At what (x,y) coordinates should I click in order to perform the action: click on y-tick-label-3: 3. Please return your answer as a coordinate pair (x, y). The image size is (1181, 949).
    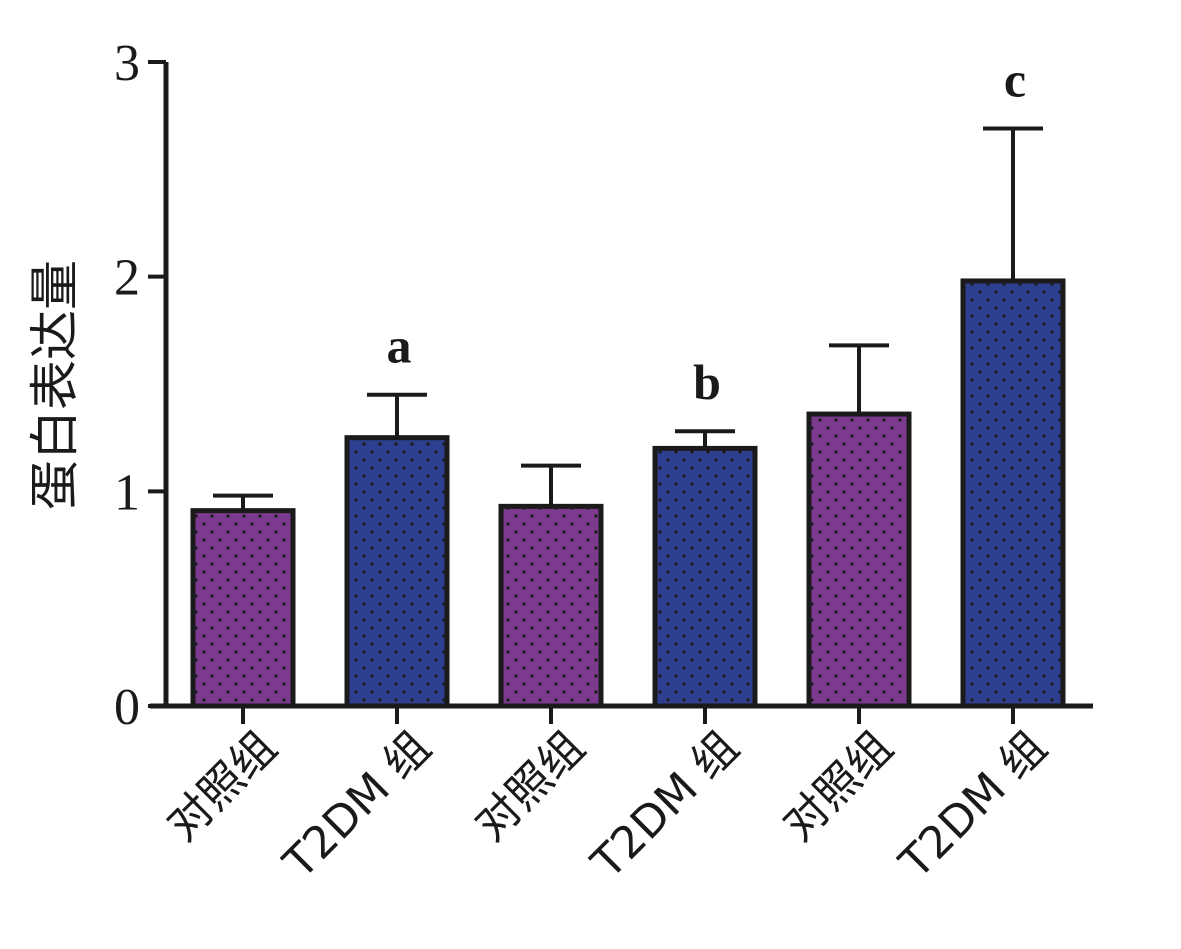
    Looking at the image, I should click on (127, 63).